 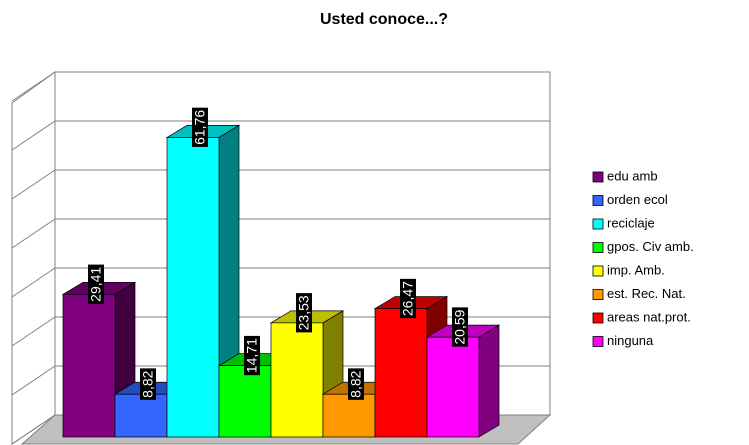 What do you see at coordinates (646, 293) in the screenshot?
I see `legend-label: est. Rec. Nat.` at bounding box center [646, 293].